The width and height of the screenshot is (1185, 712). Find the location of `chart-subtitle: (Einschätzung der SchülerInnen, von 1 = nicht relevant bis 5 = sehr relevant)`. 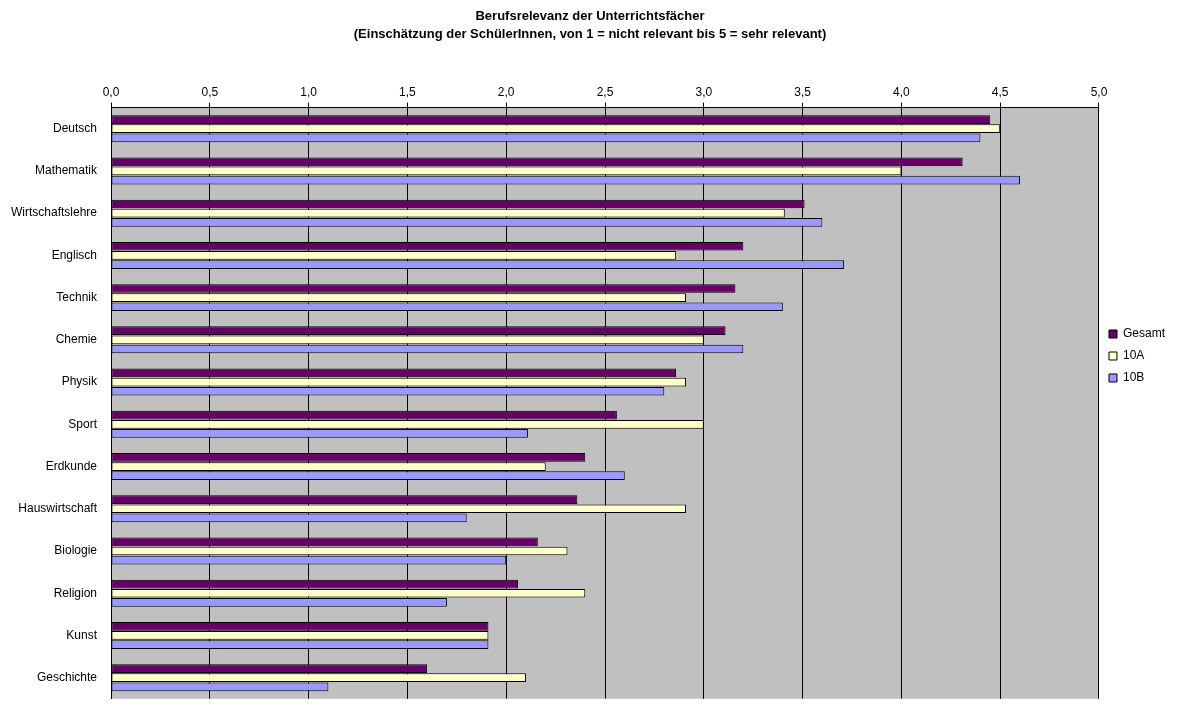

chart-subtitle: (Einschätzung der SchülerInnen, von 1 = nicht relevant bis 5 = sehr relevant) is located at coordinates (590, 33).